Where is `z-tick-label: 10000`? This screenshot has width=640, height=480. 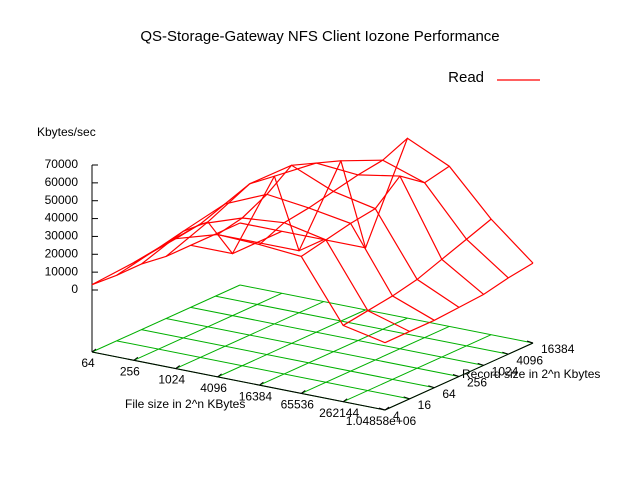
z-tick-label: 10000 is located at coordinates (62, 271).